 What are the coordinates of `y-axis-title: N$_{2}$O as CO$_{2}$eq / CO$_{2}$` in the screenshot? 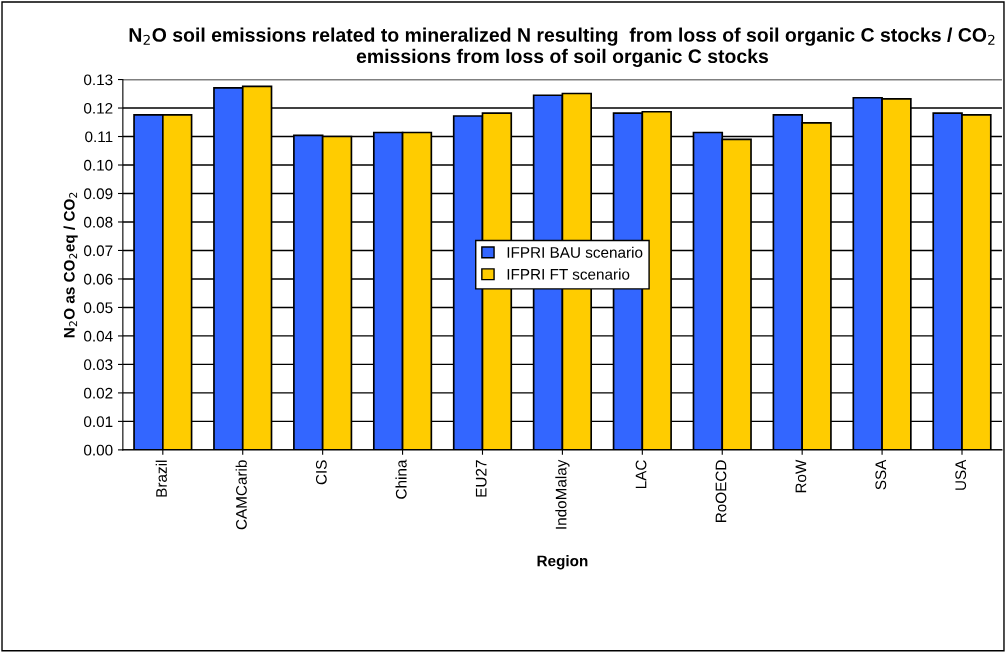 It's located at (70, 265).